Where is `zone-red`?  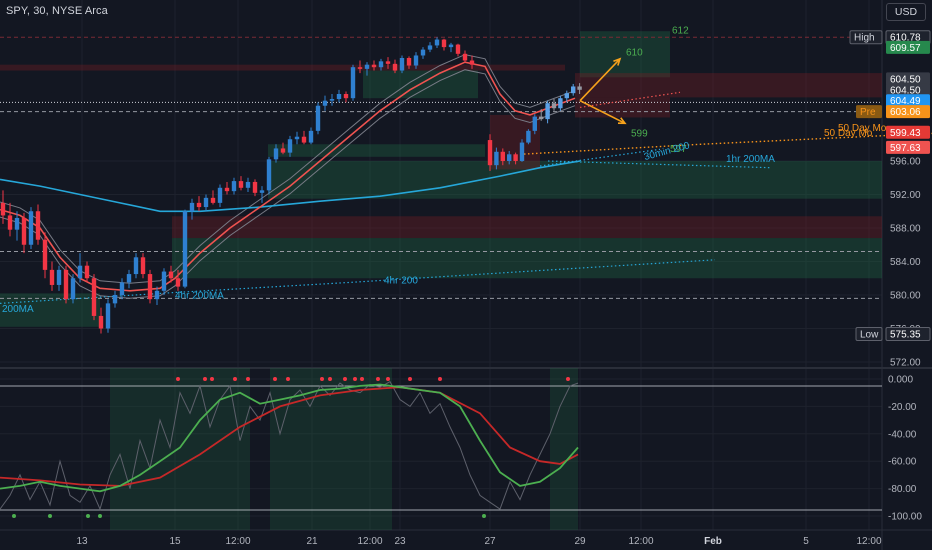 zone-red is located at coordinates (282, 67).